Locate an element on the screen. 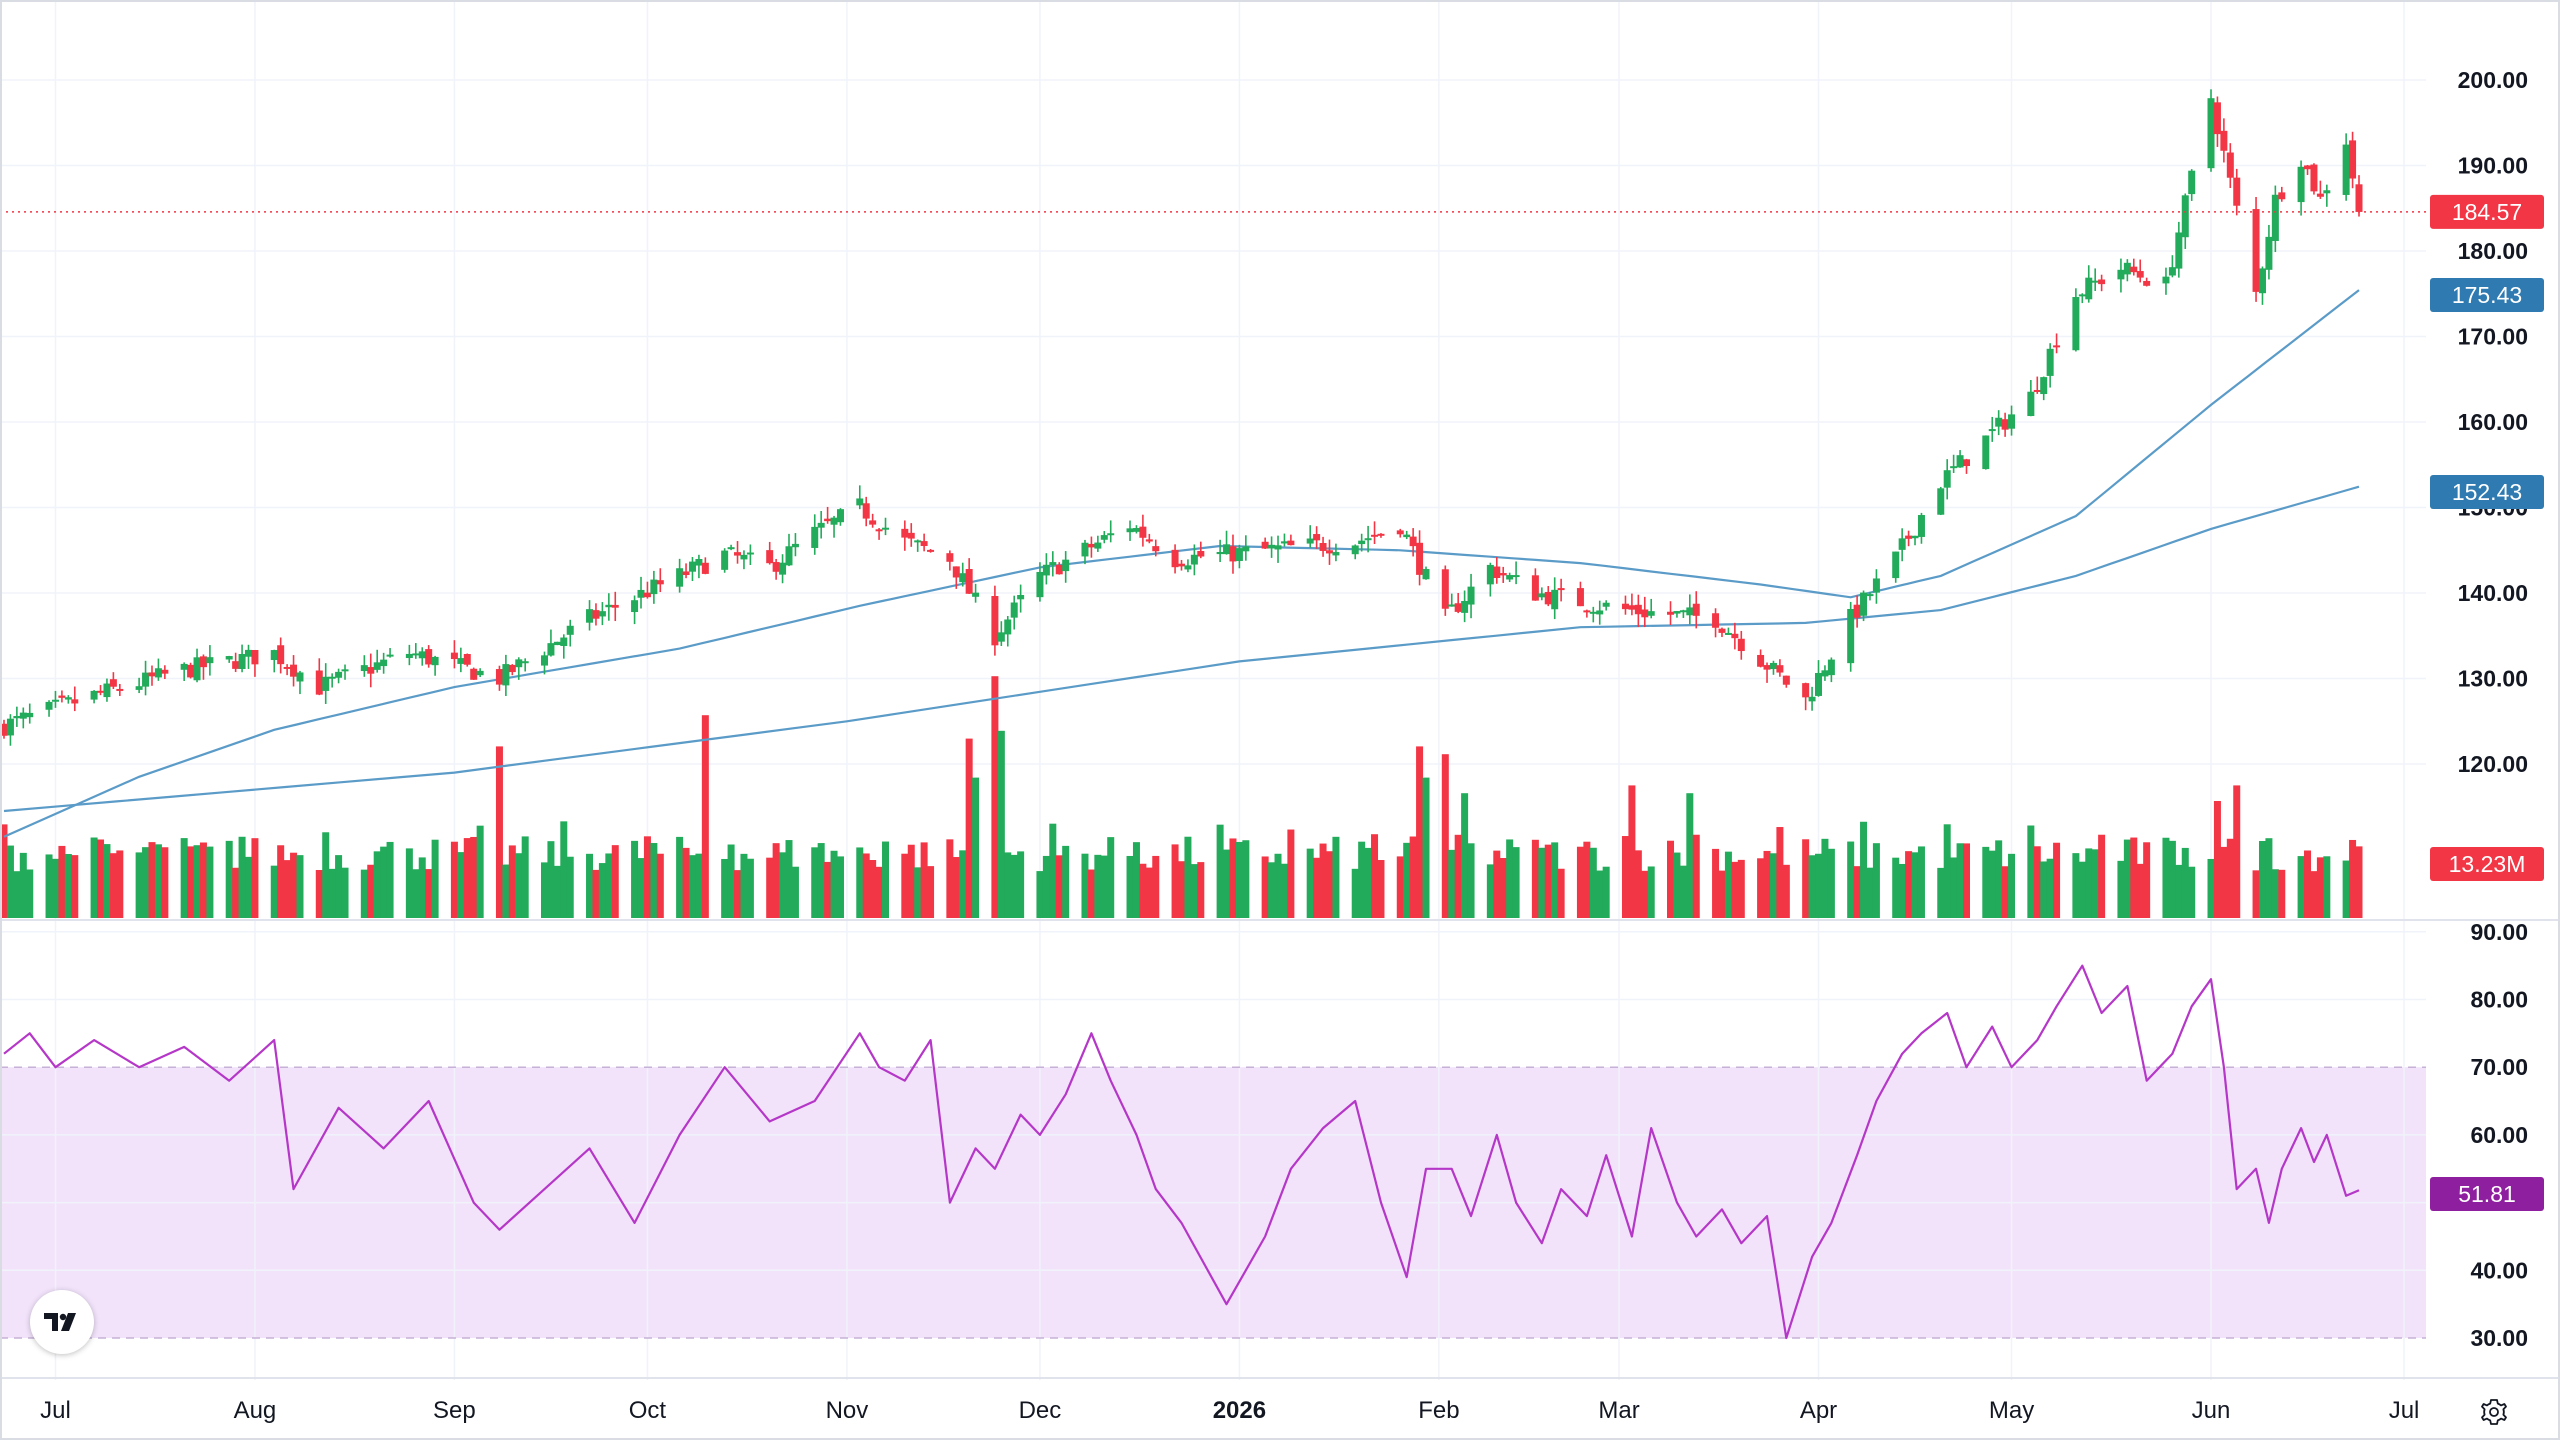 The height and width of the screenshot is (1440, 2560). ma-slow-badge: 152.43 is located at coordinates (2487, 492).